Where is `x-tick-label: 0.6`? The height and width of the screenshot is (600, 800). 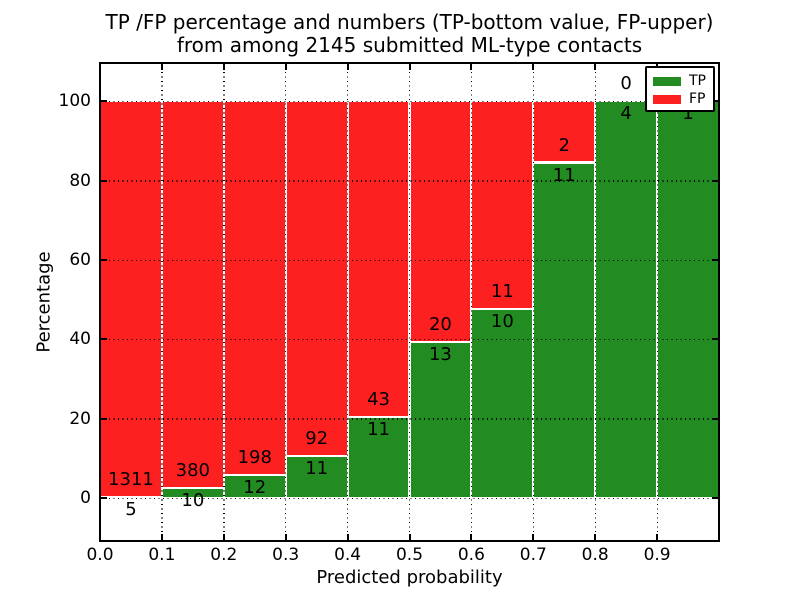 x-tick-label: 0.6 is located at coordinates (471, 555).